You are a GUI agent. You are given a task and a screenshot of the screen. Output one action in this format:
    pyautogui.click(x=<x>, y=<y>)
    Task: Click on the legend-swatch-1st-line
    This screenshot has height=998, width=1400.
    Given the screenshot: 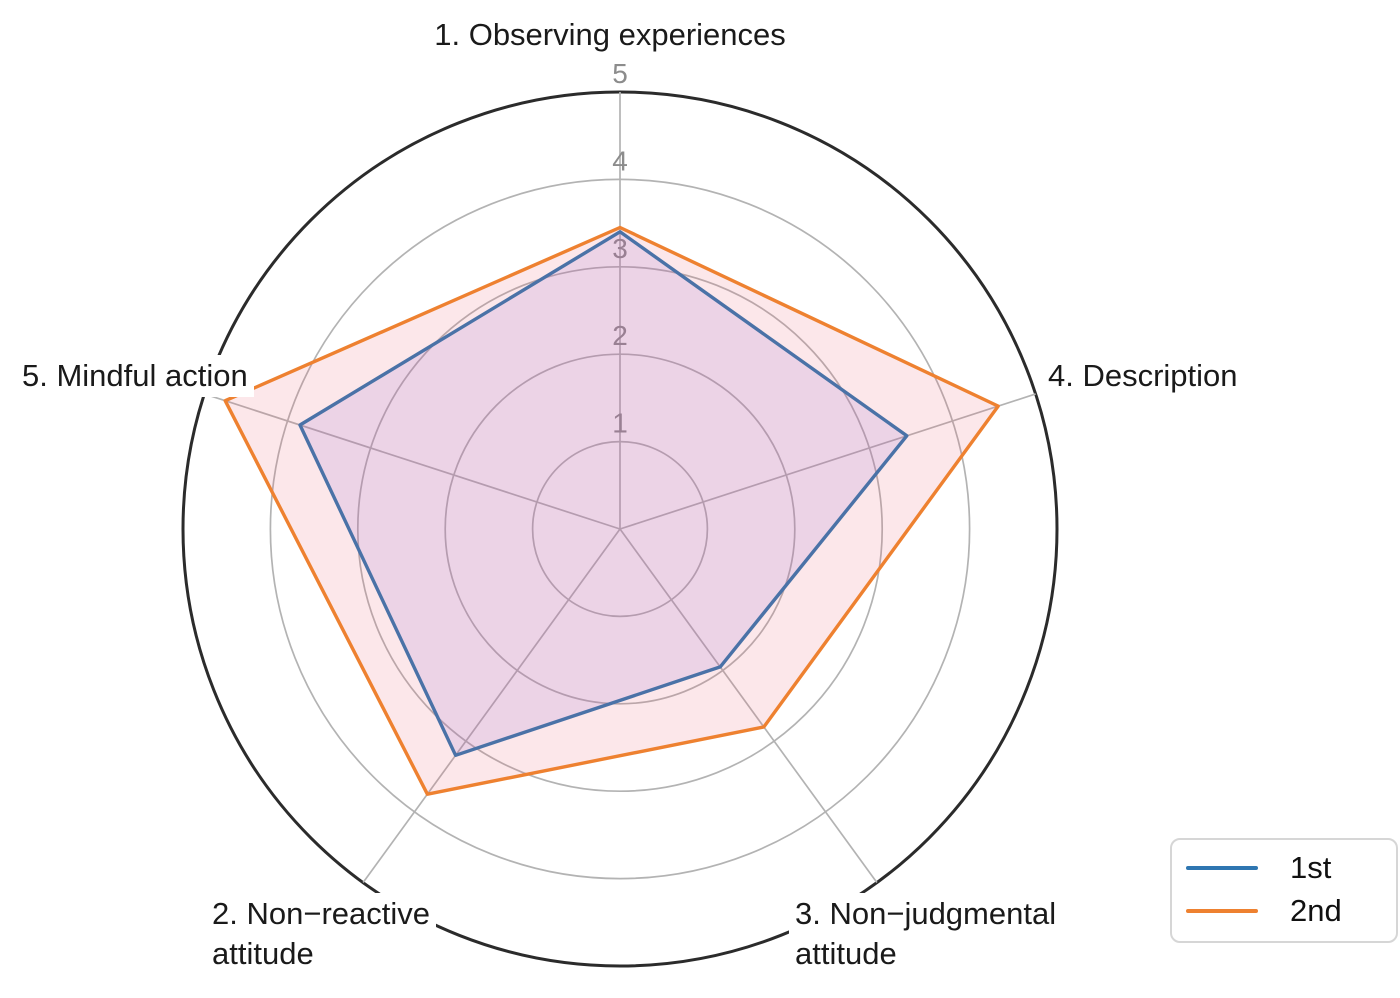 What is the action you would take?
    pyautogui.click(x=1222, y=868)
    